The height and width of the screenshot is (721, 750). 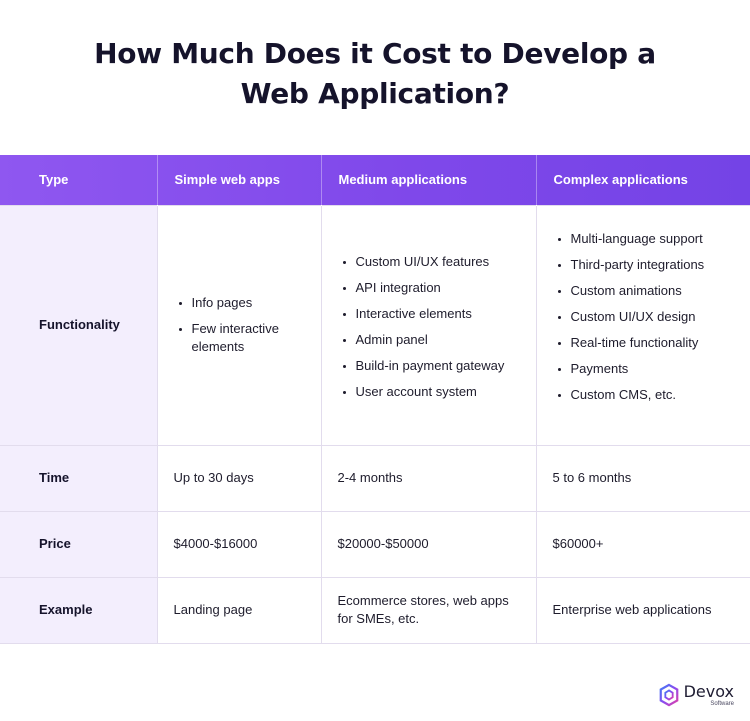 I want to click on table-row-price: Price $4000-$16000 $20000-$50000 $60000+, so click(x=375, y=543).